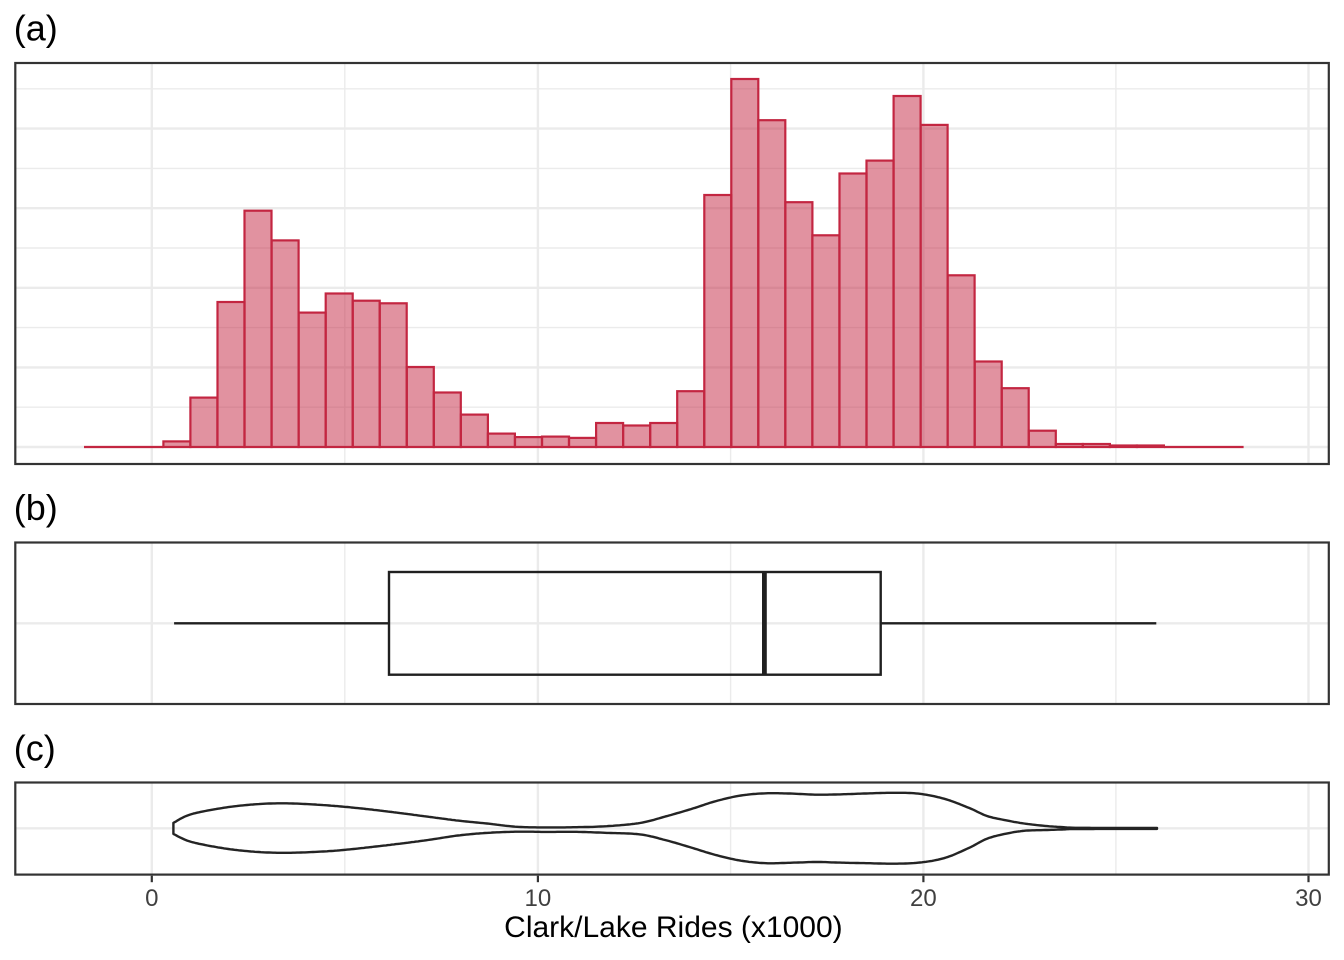  I want to click on svg-text: (c), so click(35, 747).